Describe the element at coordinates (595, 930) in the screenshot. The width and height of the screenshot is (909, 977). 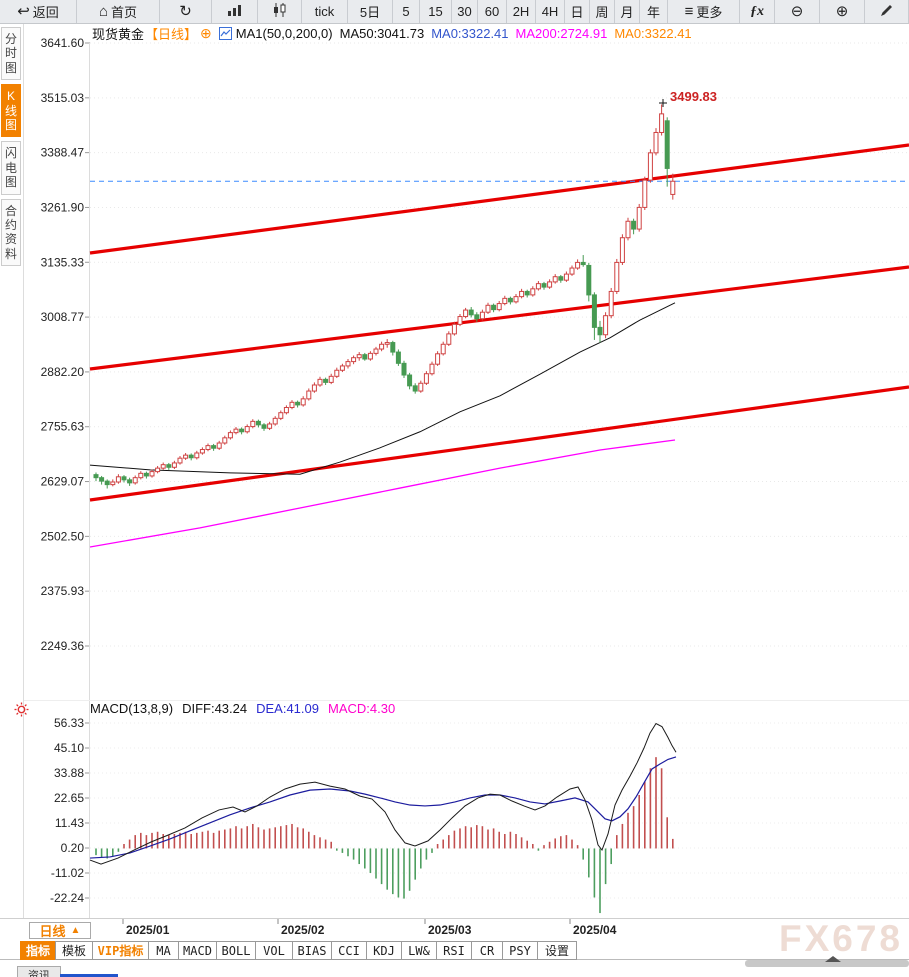
I see `x-axis-label: 2025/04` at that location.